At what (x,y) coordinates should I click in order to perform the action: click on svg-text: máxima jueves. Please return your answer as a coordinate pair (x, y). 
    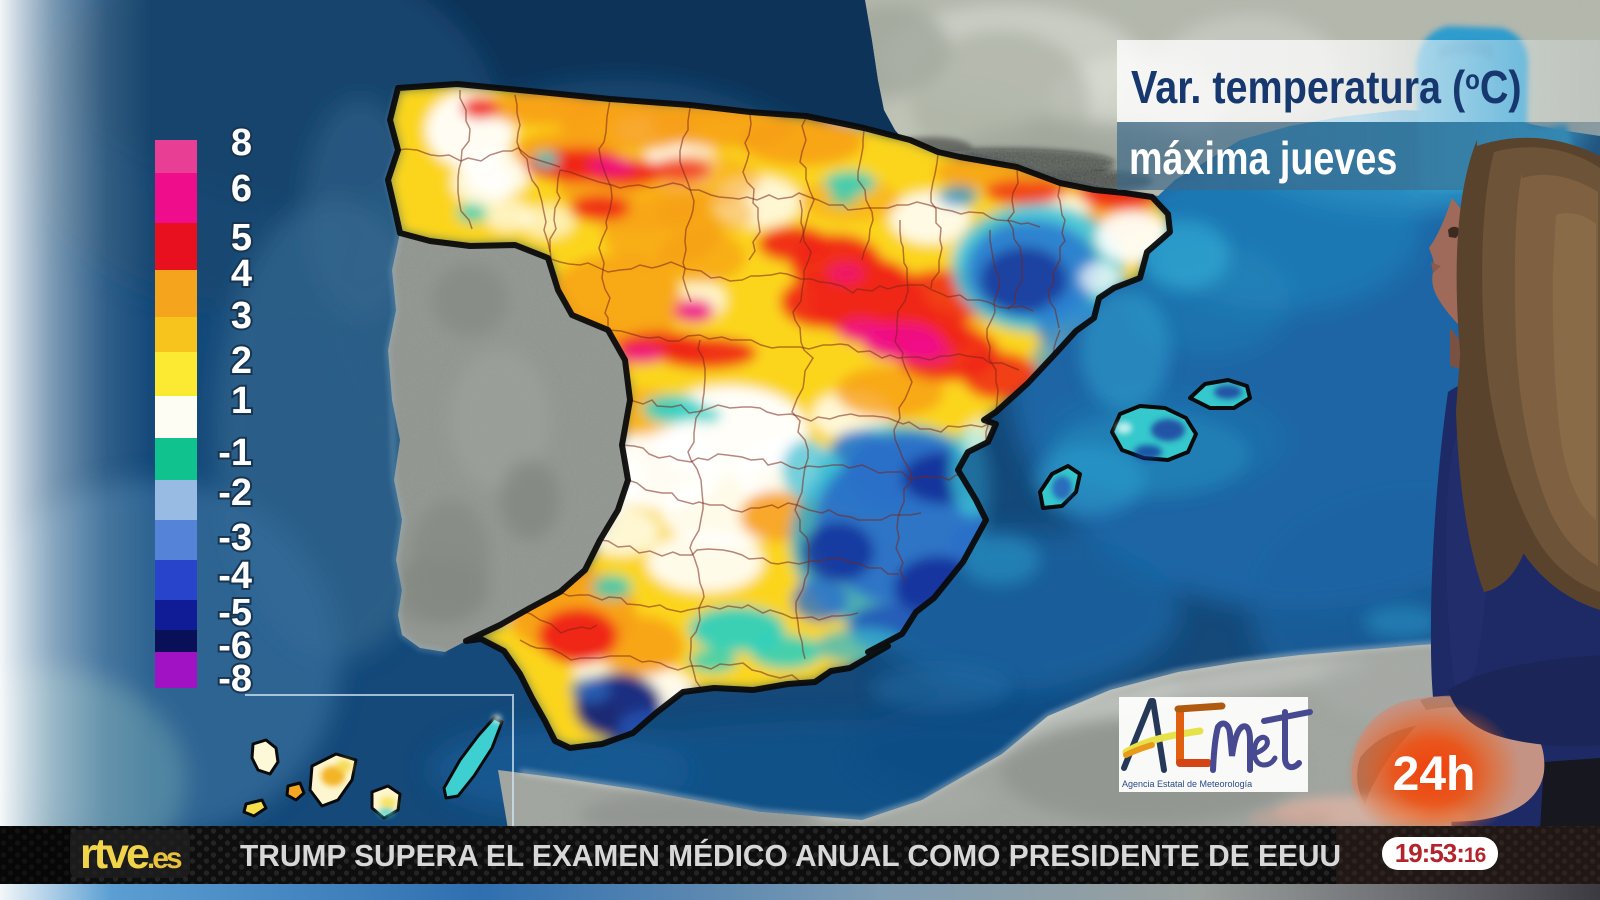
    Looking at the image, I should click on (1263, 157).